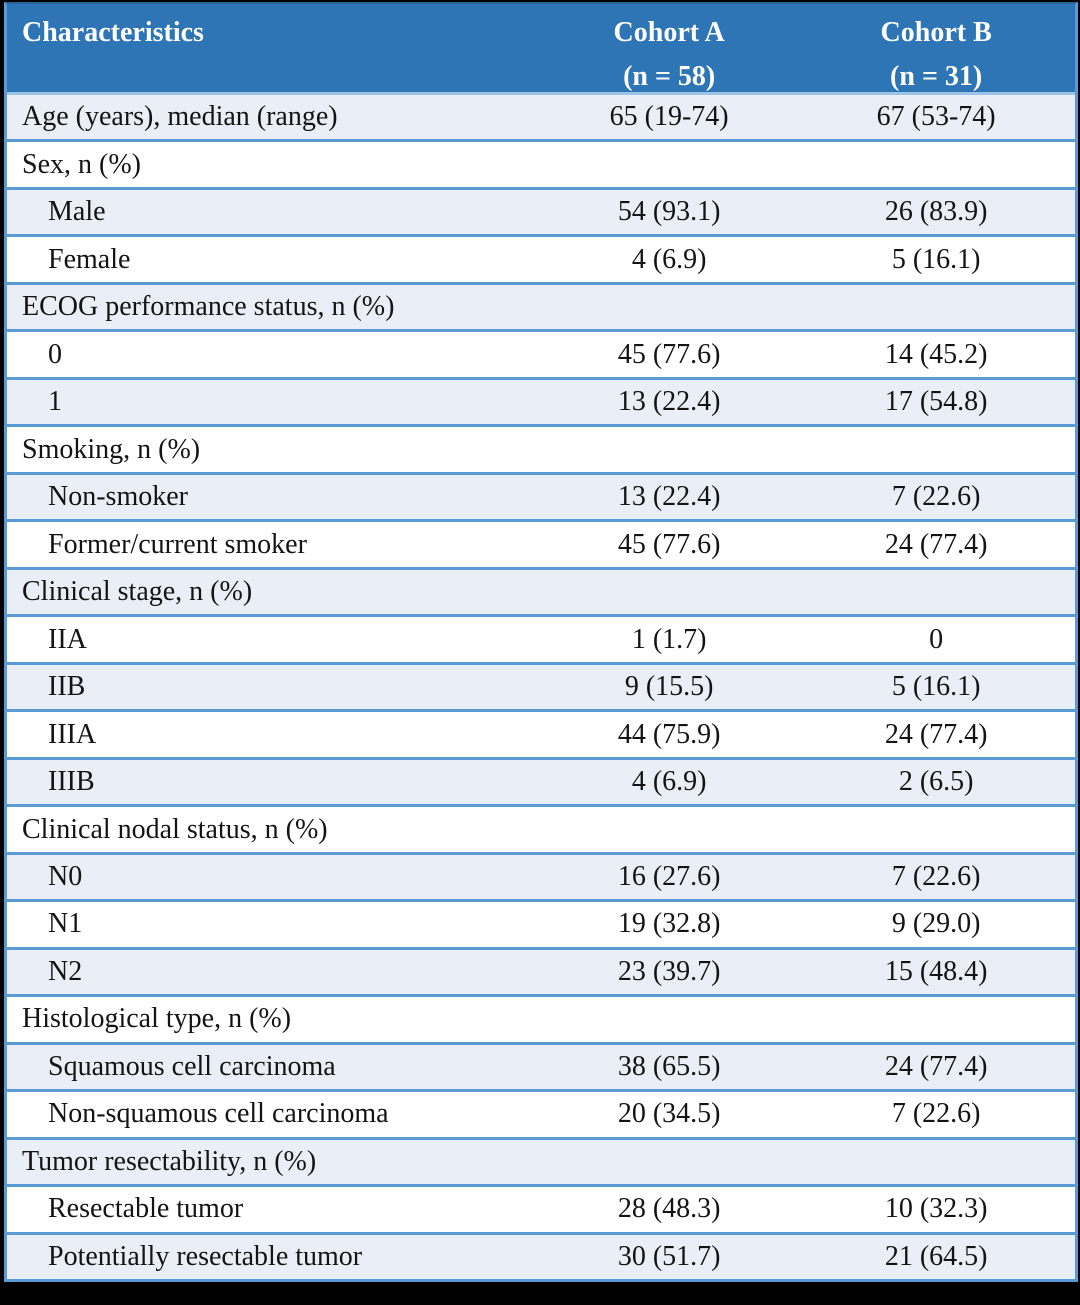 The height and width of the screenshot is (1305, 1080). I want to click on cohort-a-value: 1 (1.7), so click(669, 639).